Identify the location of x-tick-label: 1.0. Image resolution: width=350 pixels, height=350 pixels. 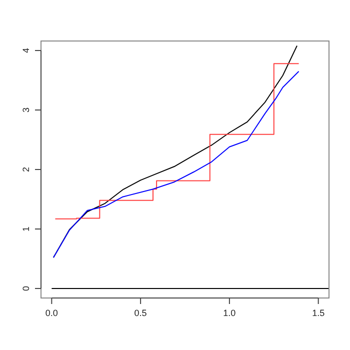
(229, 313).